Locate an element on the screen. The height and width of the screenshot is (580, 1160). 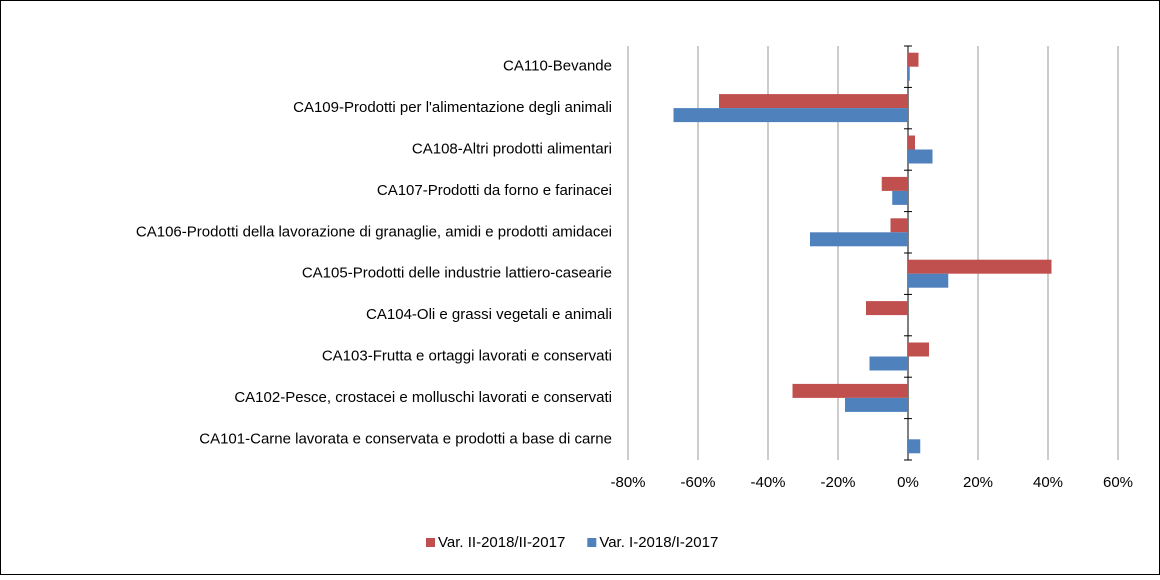
x-tick-label: 20% is located at coordinates (978, 482).